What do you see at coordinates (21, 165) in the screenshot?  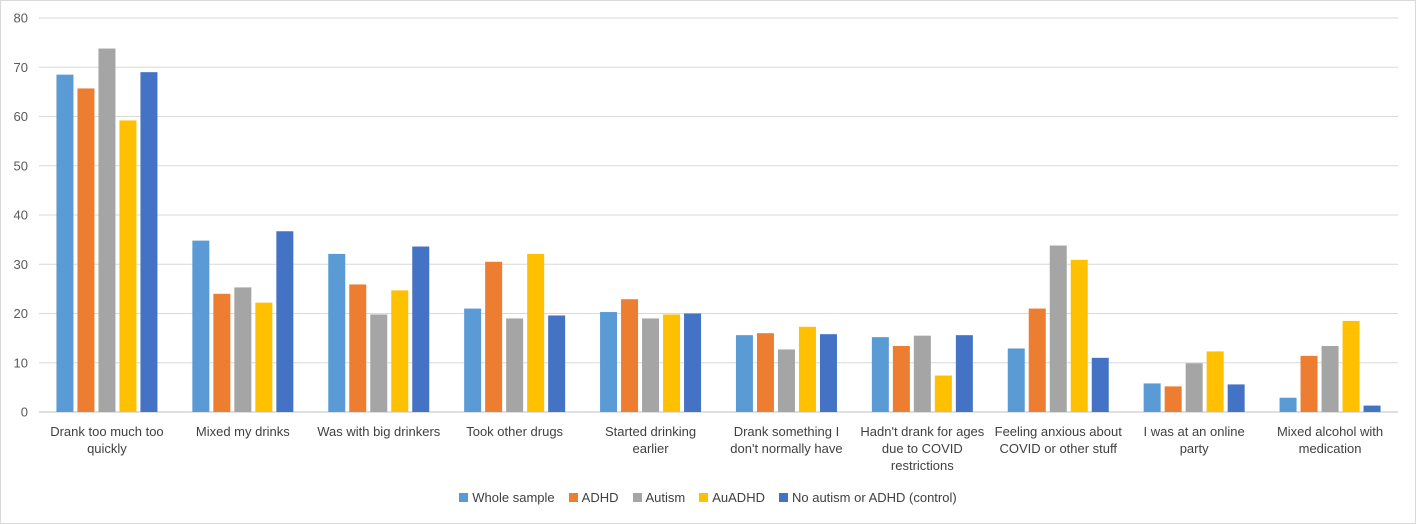 I see `y-tick-label: 50` at bounding box center [21, 165].